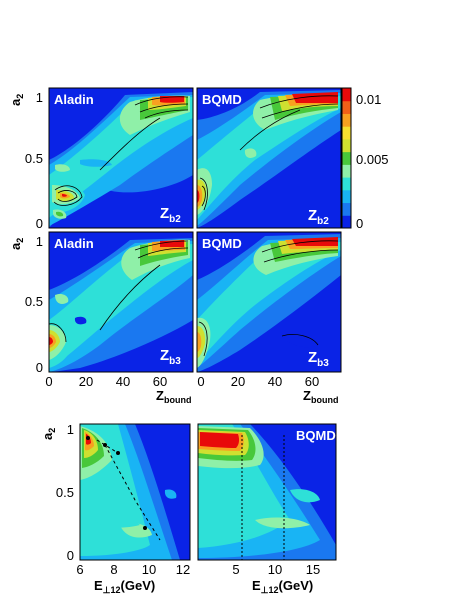 The width and height of the screenshot is (469, 607). Describe the element at coordinates (183, 569) in the screenshot. I see `xtick-label: 12` at that location.